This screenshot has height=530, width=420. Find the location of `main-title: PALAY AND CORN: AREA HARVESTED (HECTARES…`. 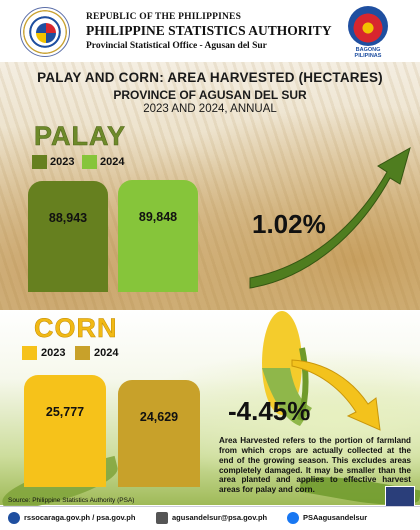

main-title: PALAY AND CORN: AREA HARVESTED (HECTARES… is located at coordinates (210, 77).